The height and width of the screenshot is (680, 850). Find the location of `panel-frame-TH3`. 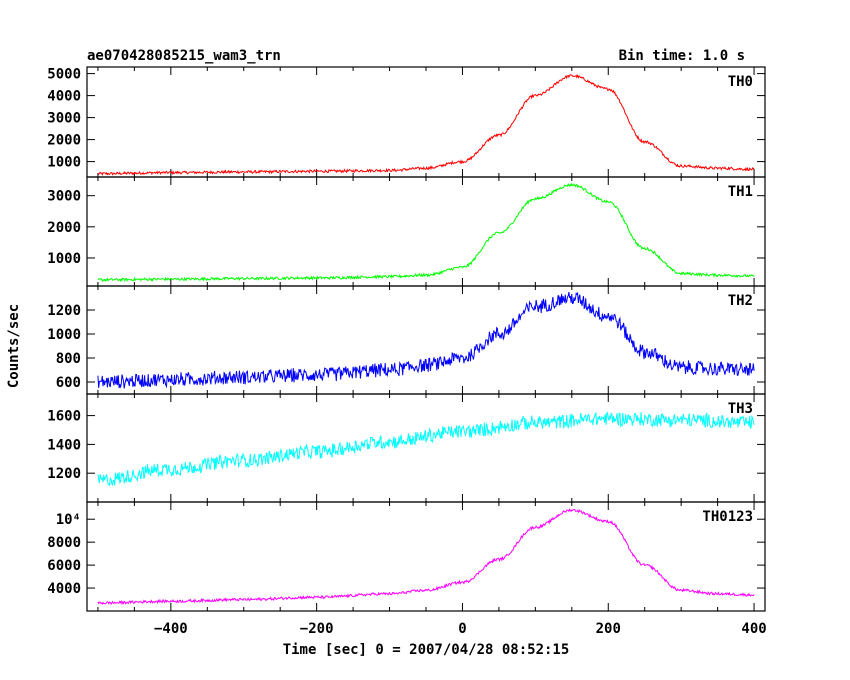

panel-frame-TH3 is located at coordinates (426, 448).